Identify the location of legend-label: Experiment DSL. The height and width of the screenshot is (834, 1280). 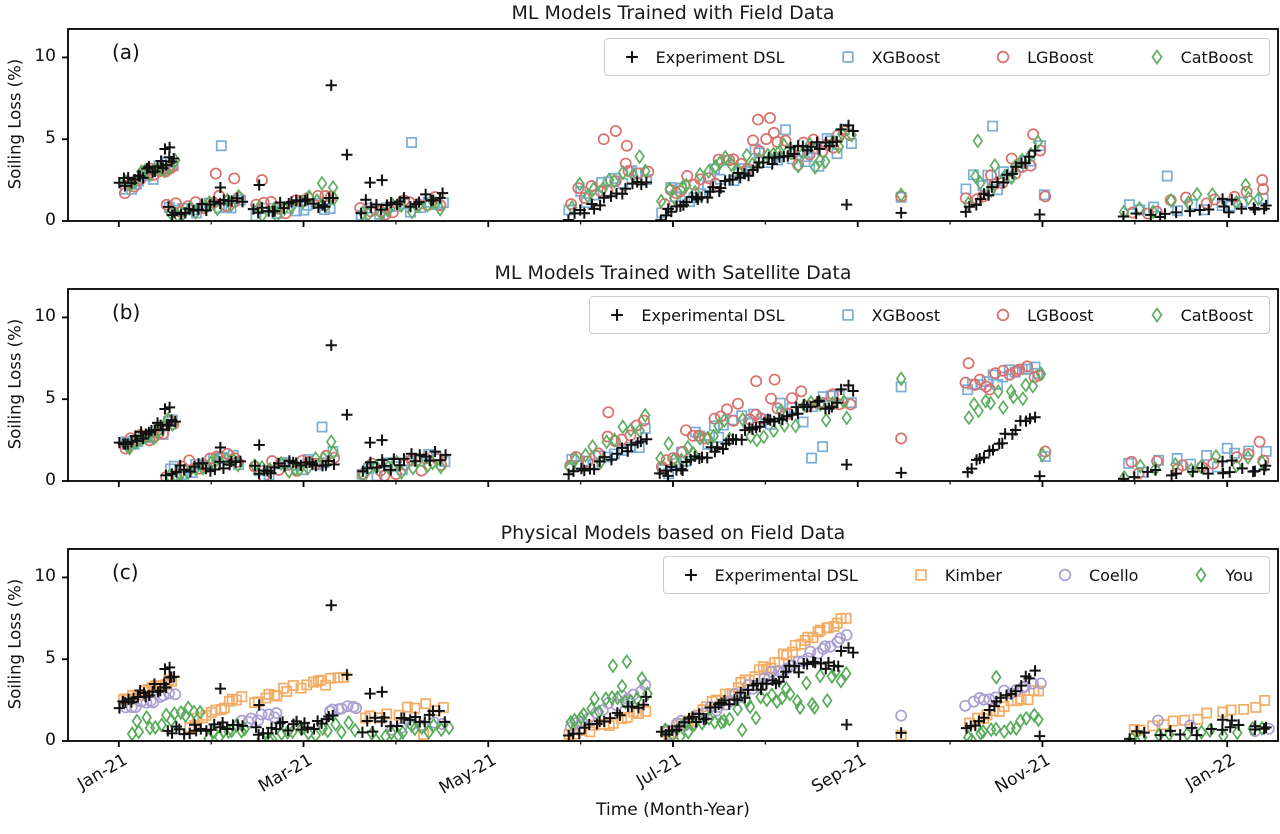
(720, 57).